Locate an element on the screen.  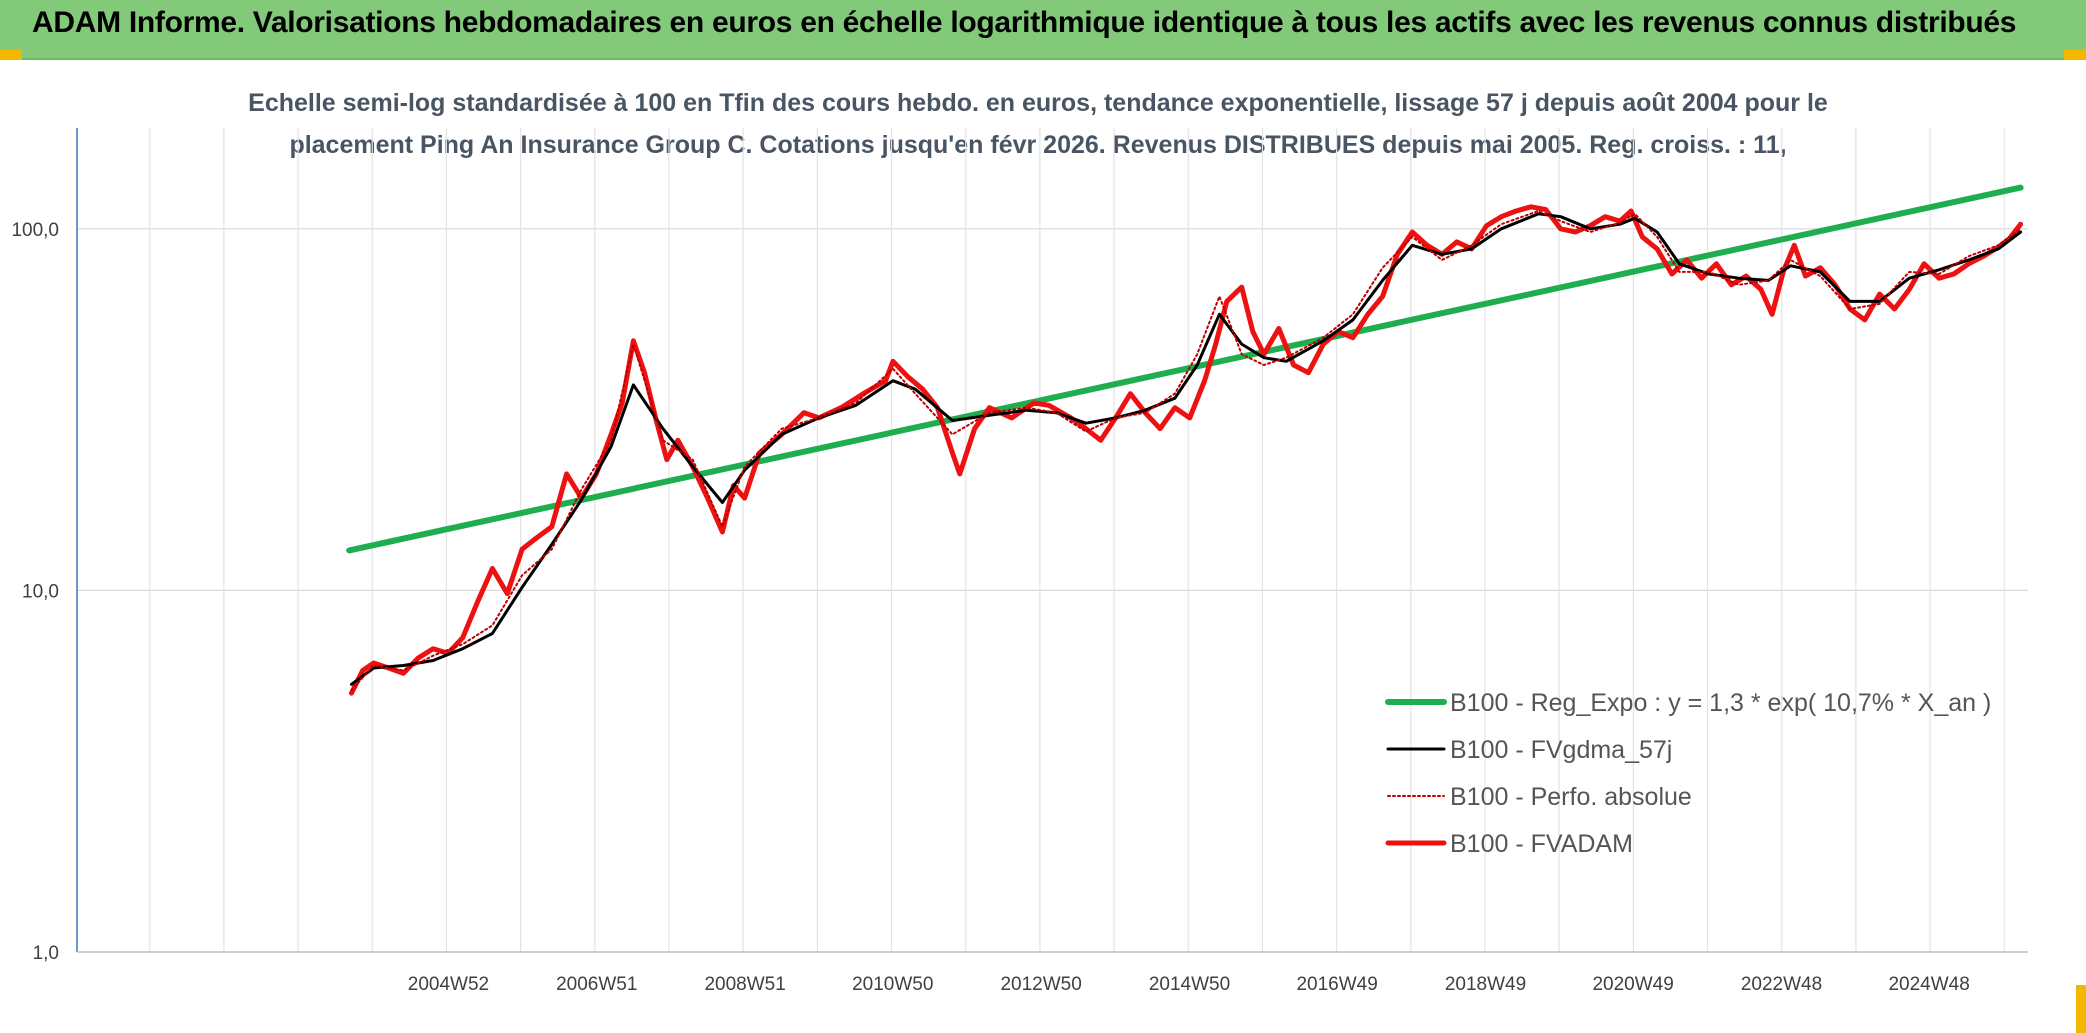
corner-marker-bottom-right is located at coordinates (2081, 1009).